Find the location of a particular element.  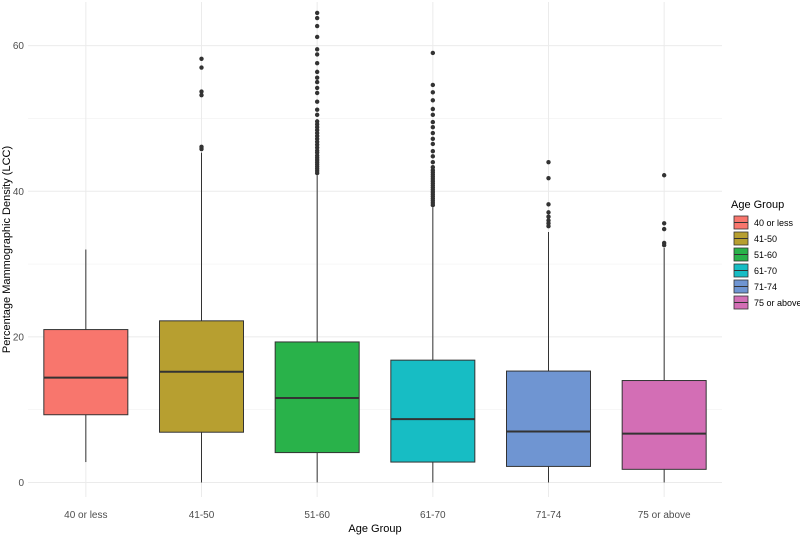

box-40-or-less is located at coordinates (86, 356).